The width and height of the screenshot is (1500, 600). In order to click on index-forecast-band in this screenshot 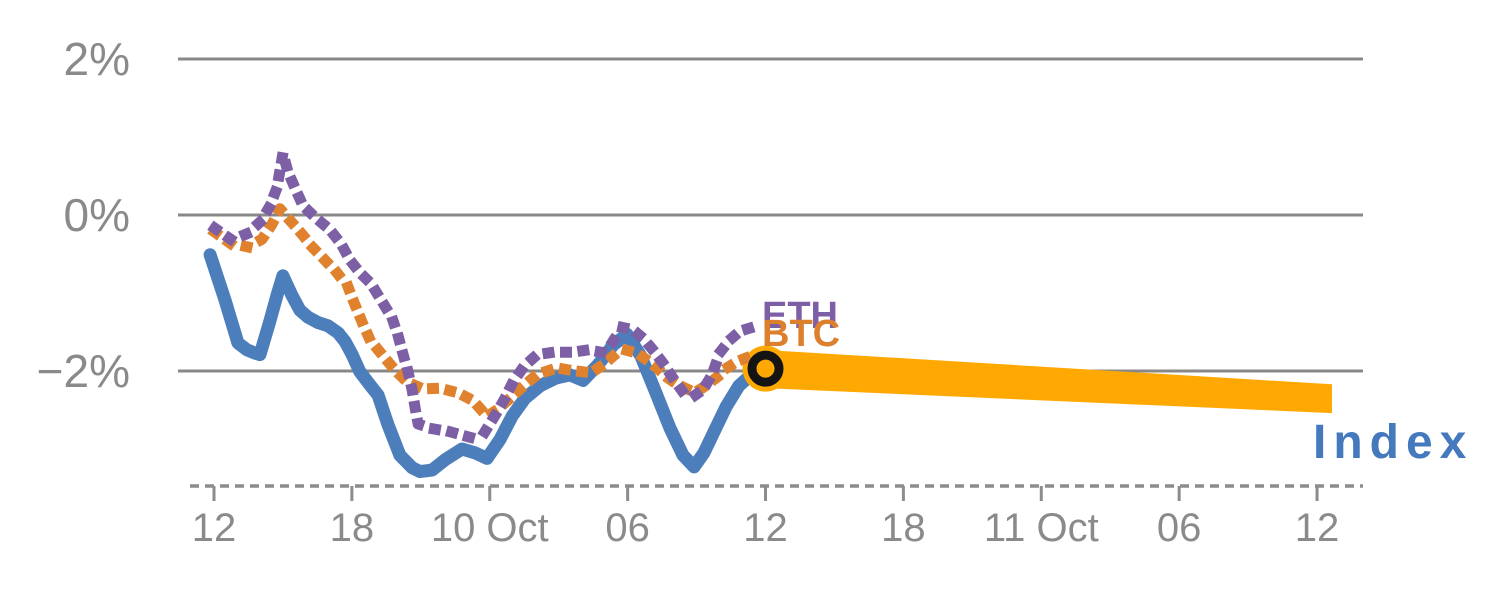, I will do `click(1048, 381)`.